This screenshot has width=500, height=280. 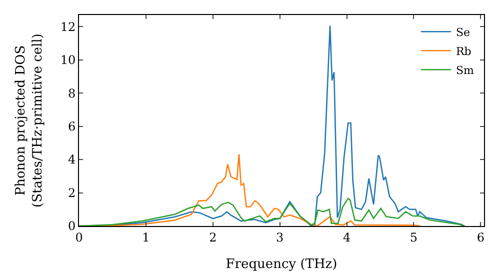 What do you see at coordinates (29, 120) in the screenshot?
I see `y-axis-title: Phonon projected DOS (States/THz·primitive cell)` at bounding box center [29, 120].